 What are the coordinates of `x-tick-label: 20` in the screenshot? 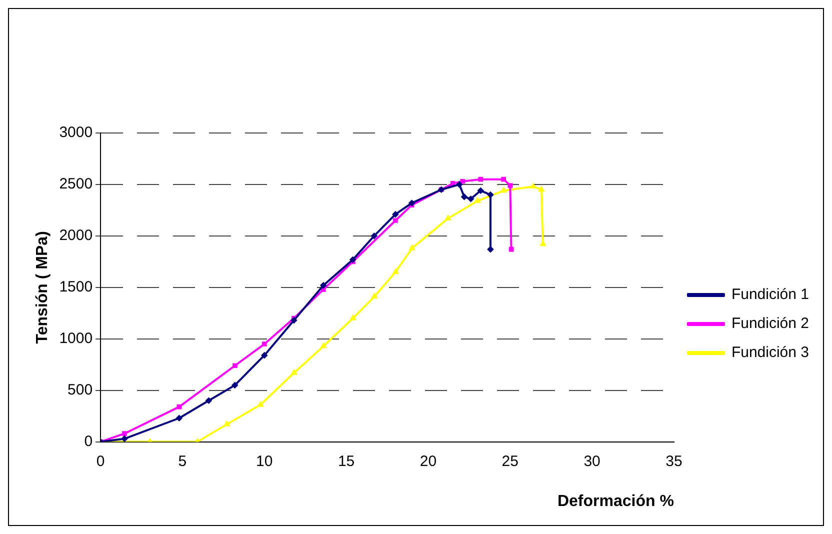 It's located at (428, 461).